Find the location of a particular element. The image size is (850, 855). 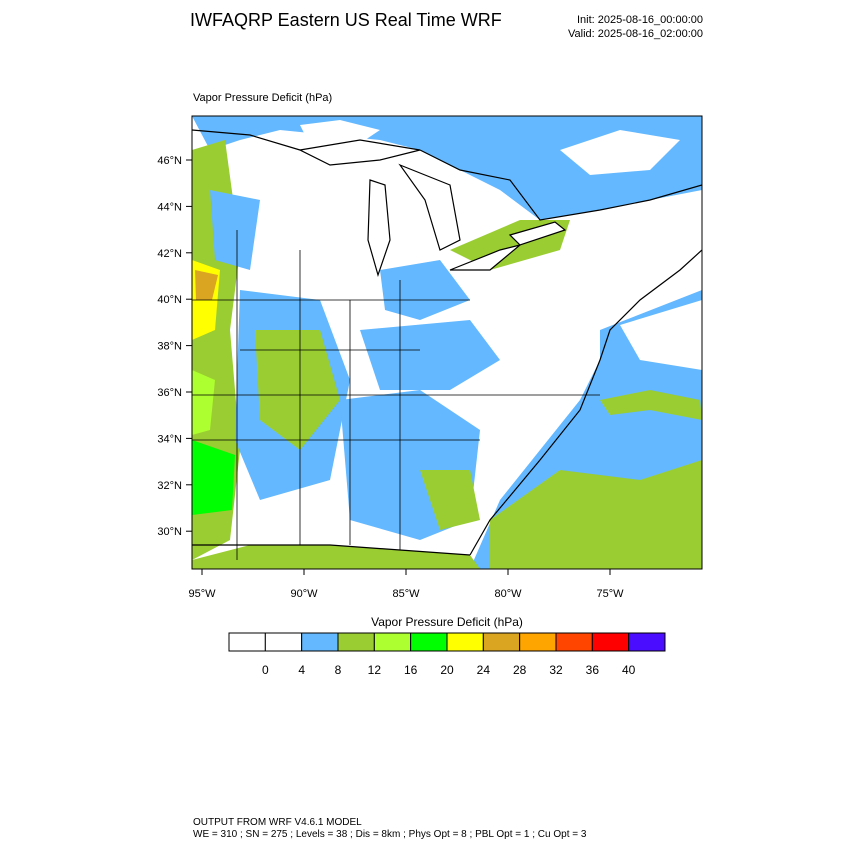

lat-labels: 46°N 44°N 42°N 40°N 38°N 36°N 34°N 32°N 30°N is located at coordinates (174, 346).